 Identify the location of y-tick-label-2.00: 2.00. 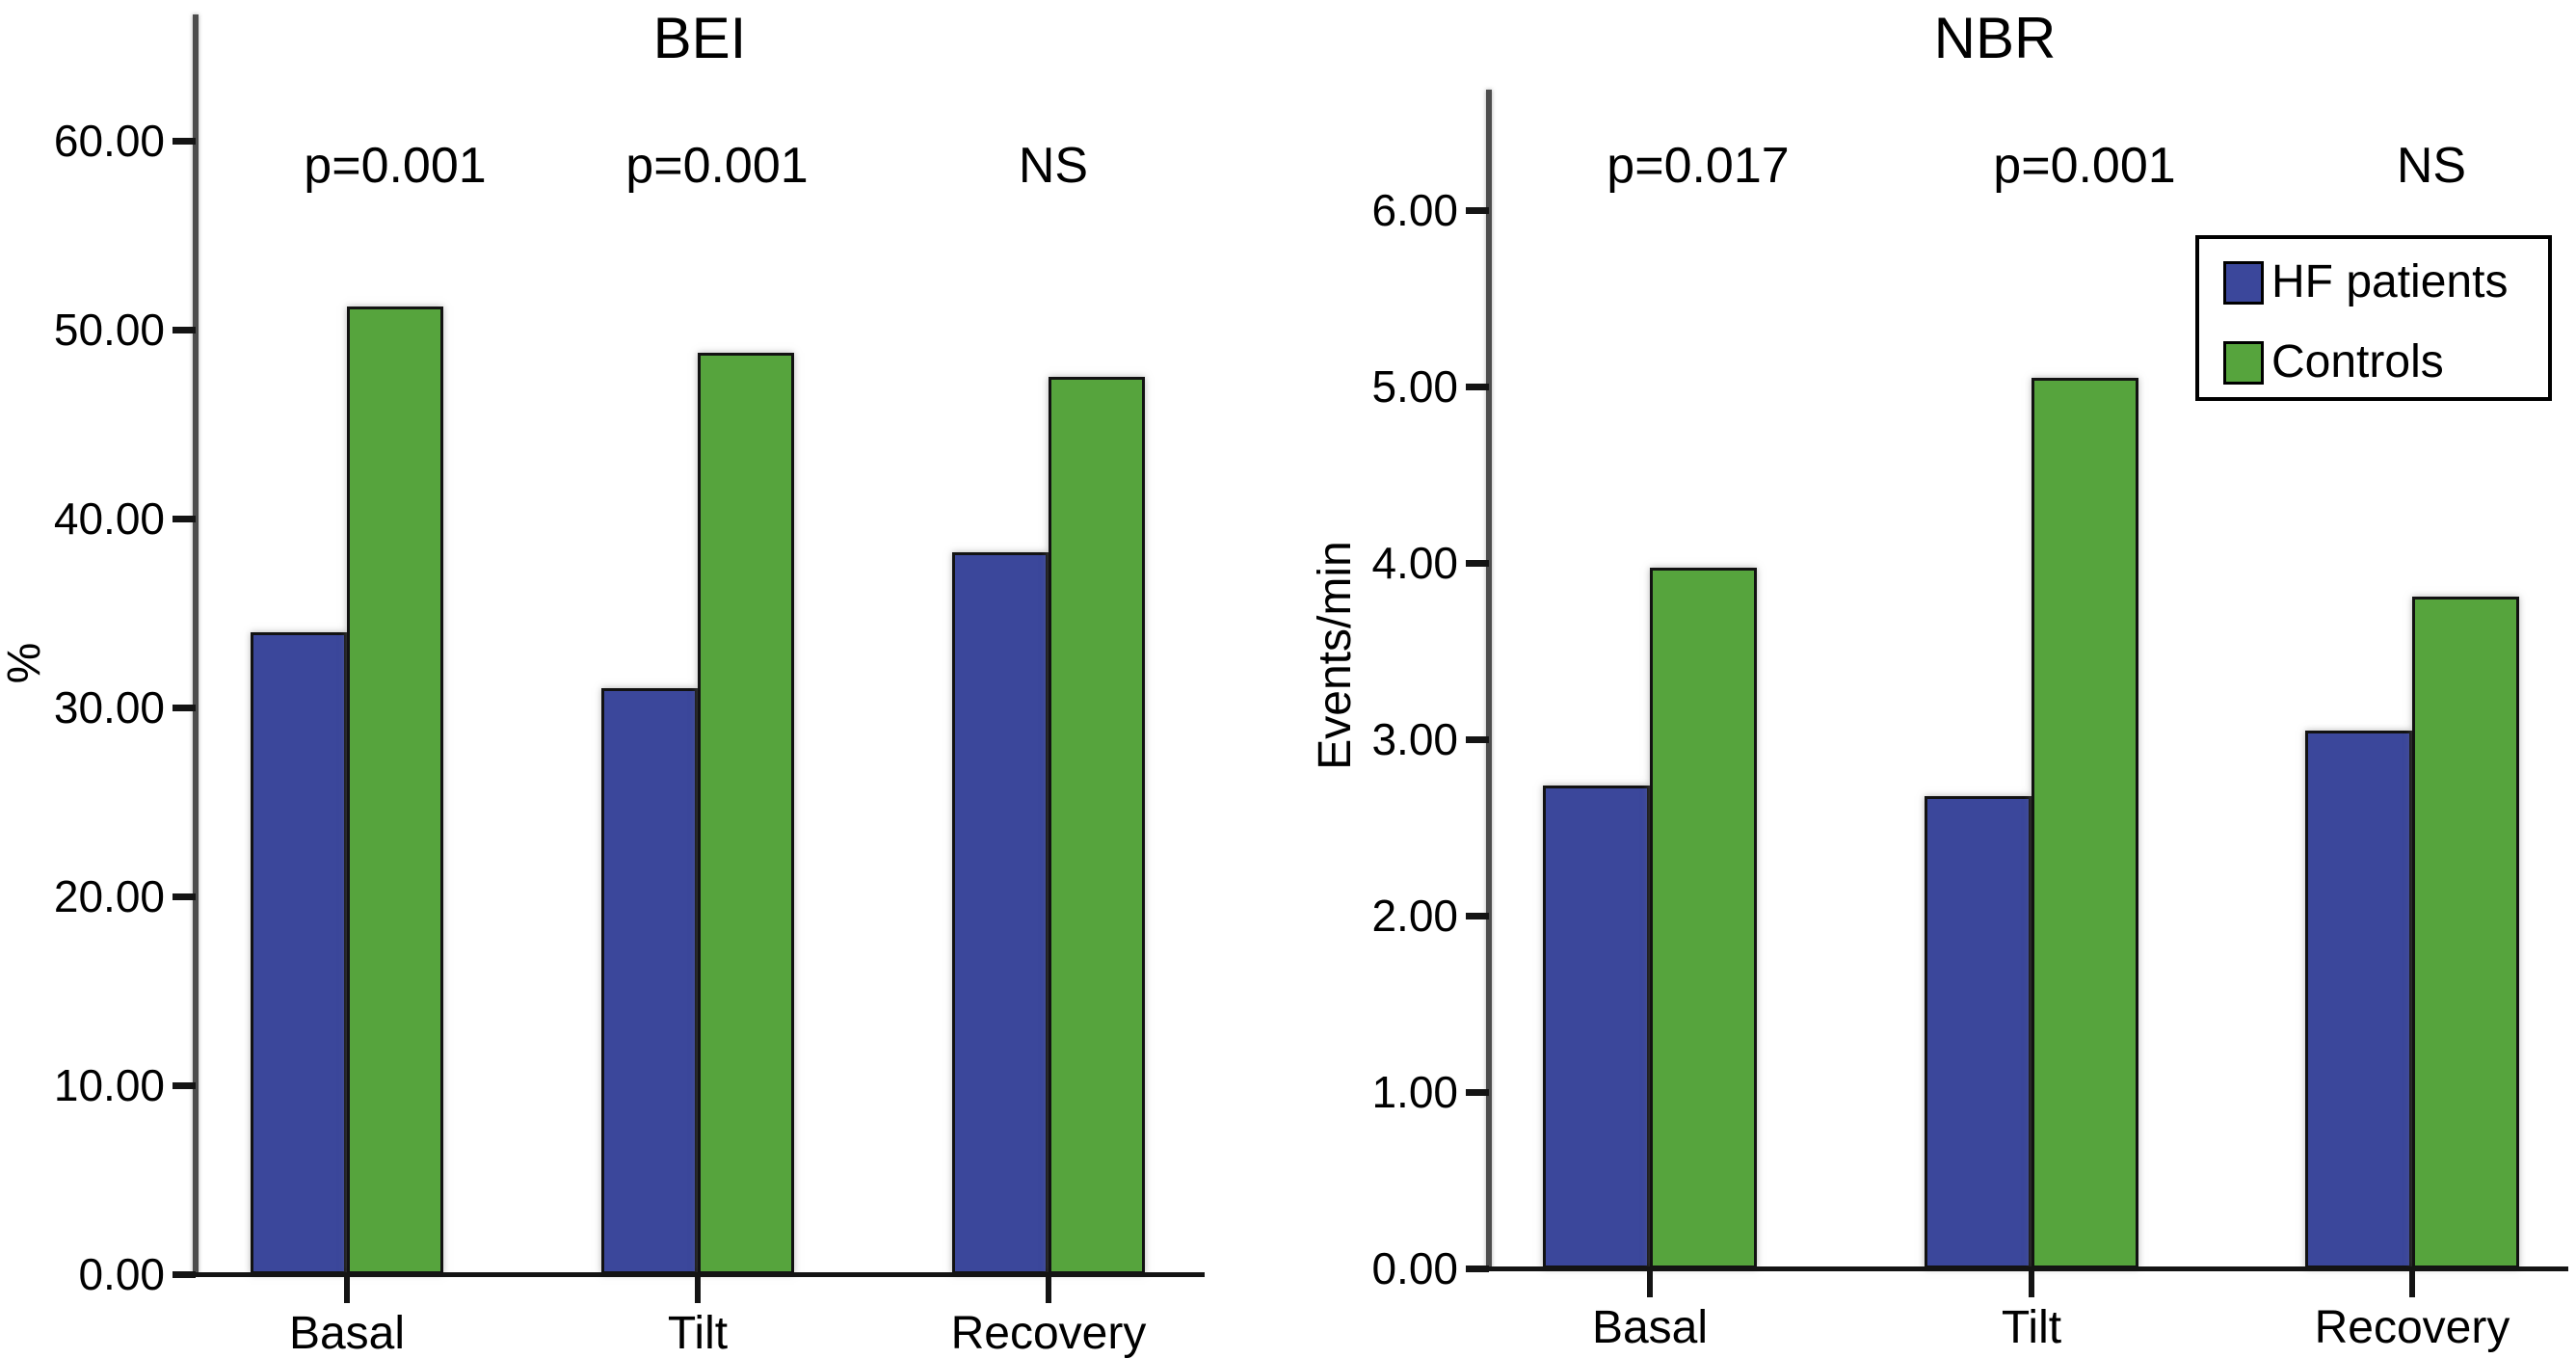
(1414, 916).